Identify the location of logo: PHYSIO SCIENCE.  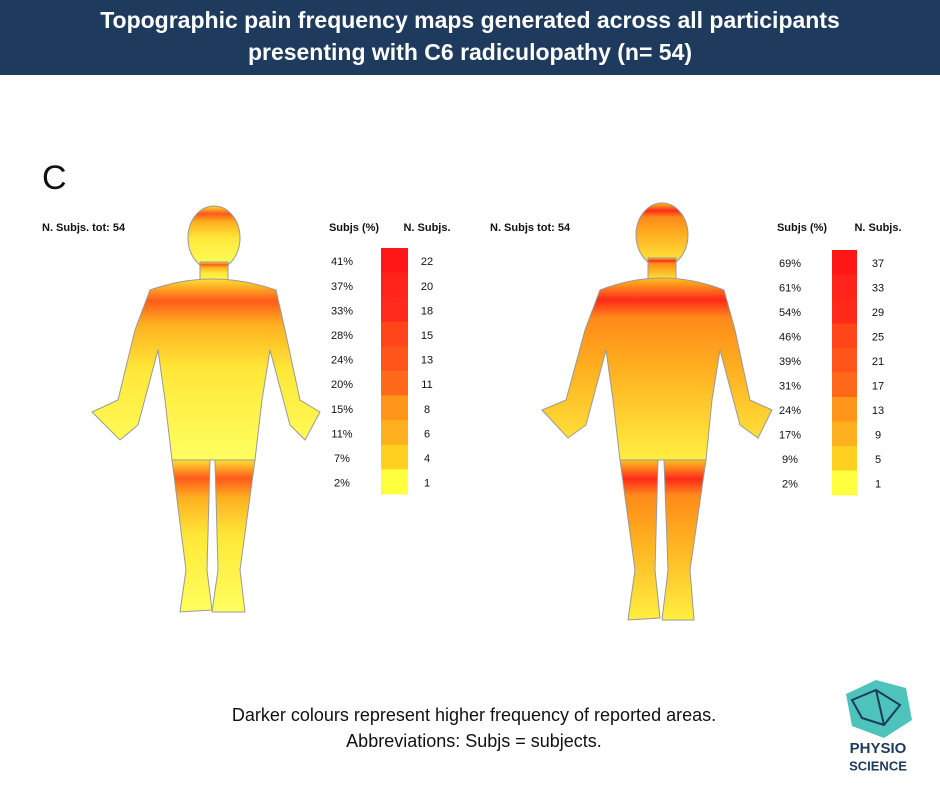
(879, 726).